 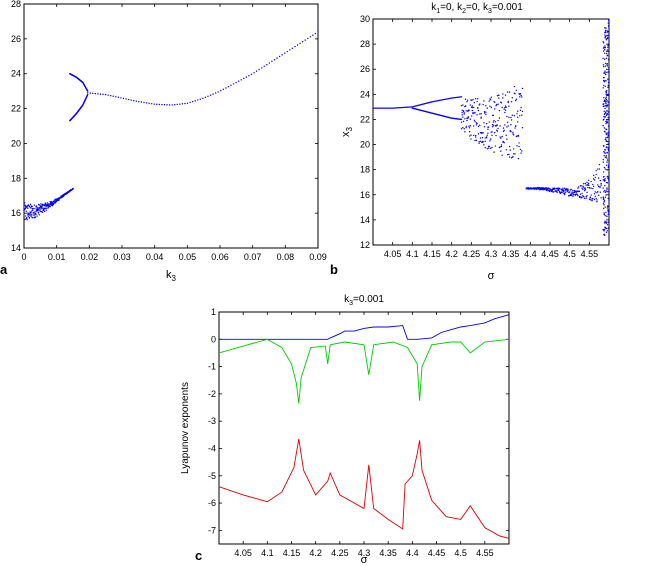 I want to click on panel-label-c: c, so click(x=199, y=555).